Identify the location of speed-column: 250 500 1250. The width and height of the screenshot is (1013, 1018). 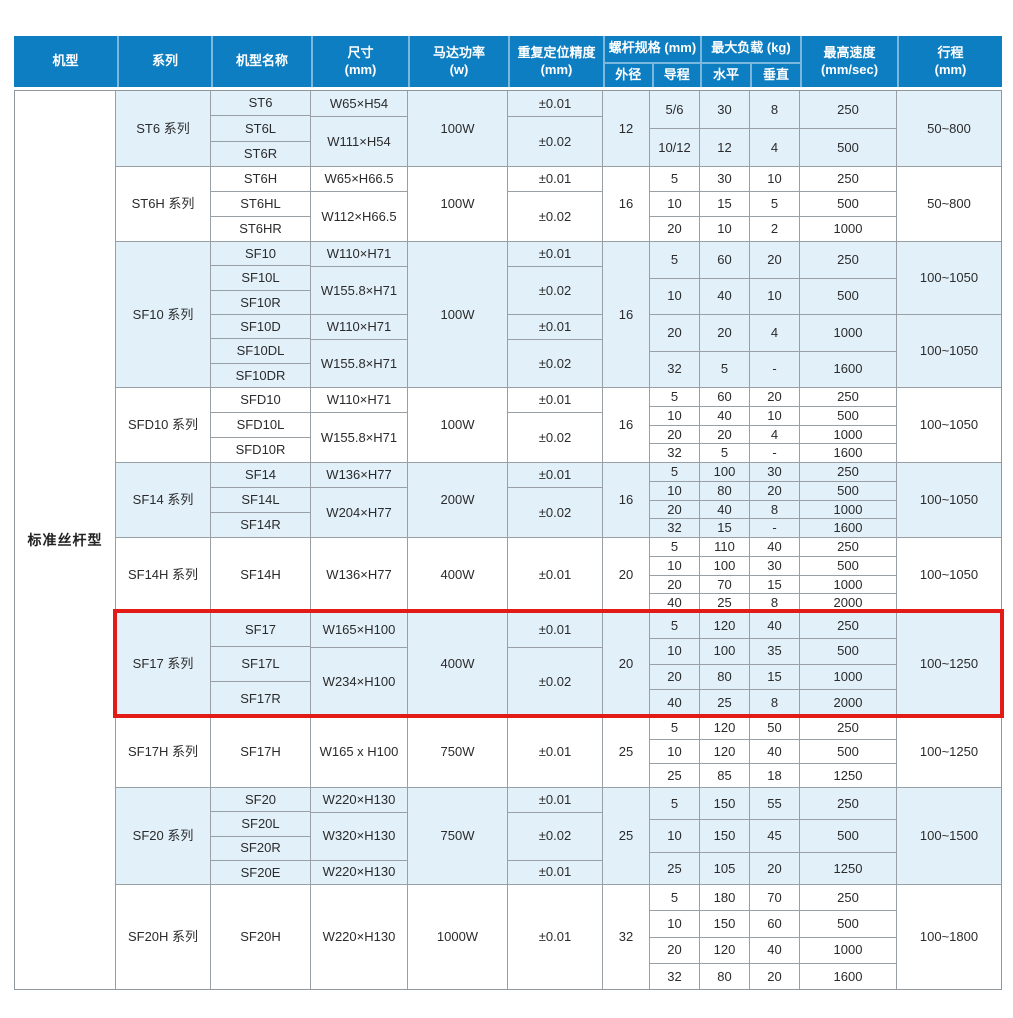
(847, 836).